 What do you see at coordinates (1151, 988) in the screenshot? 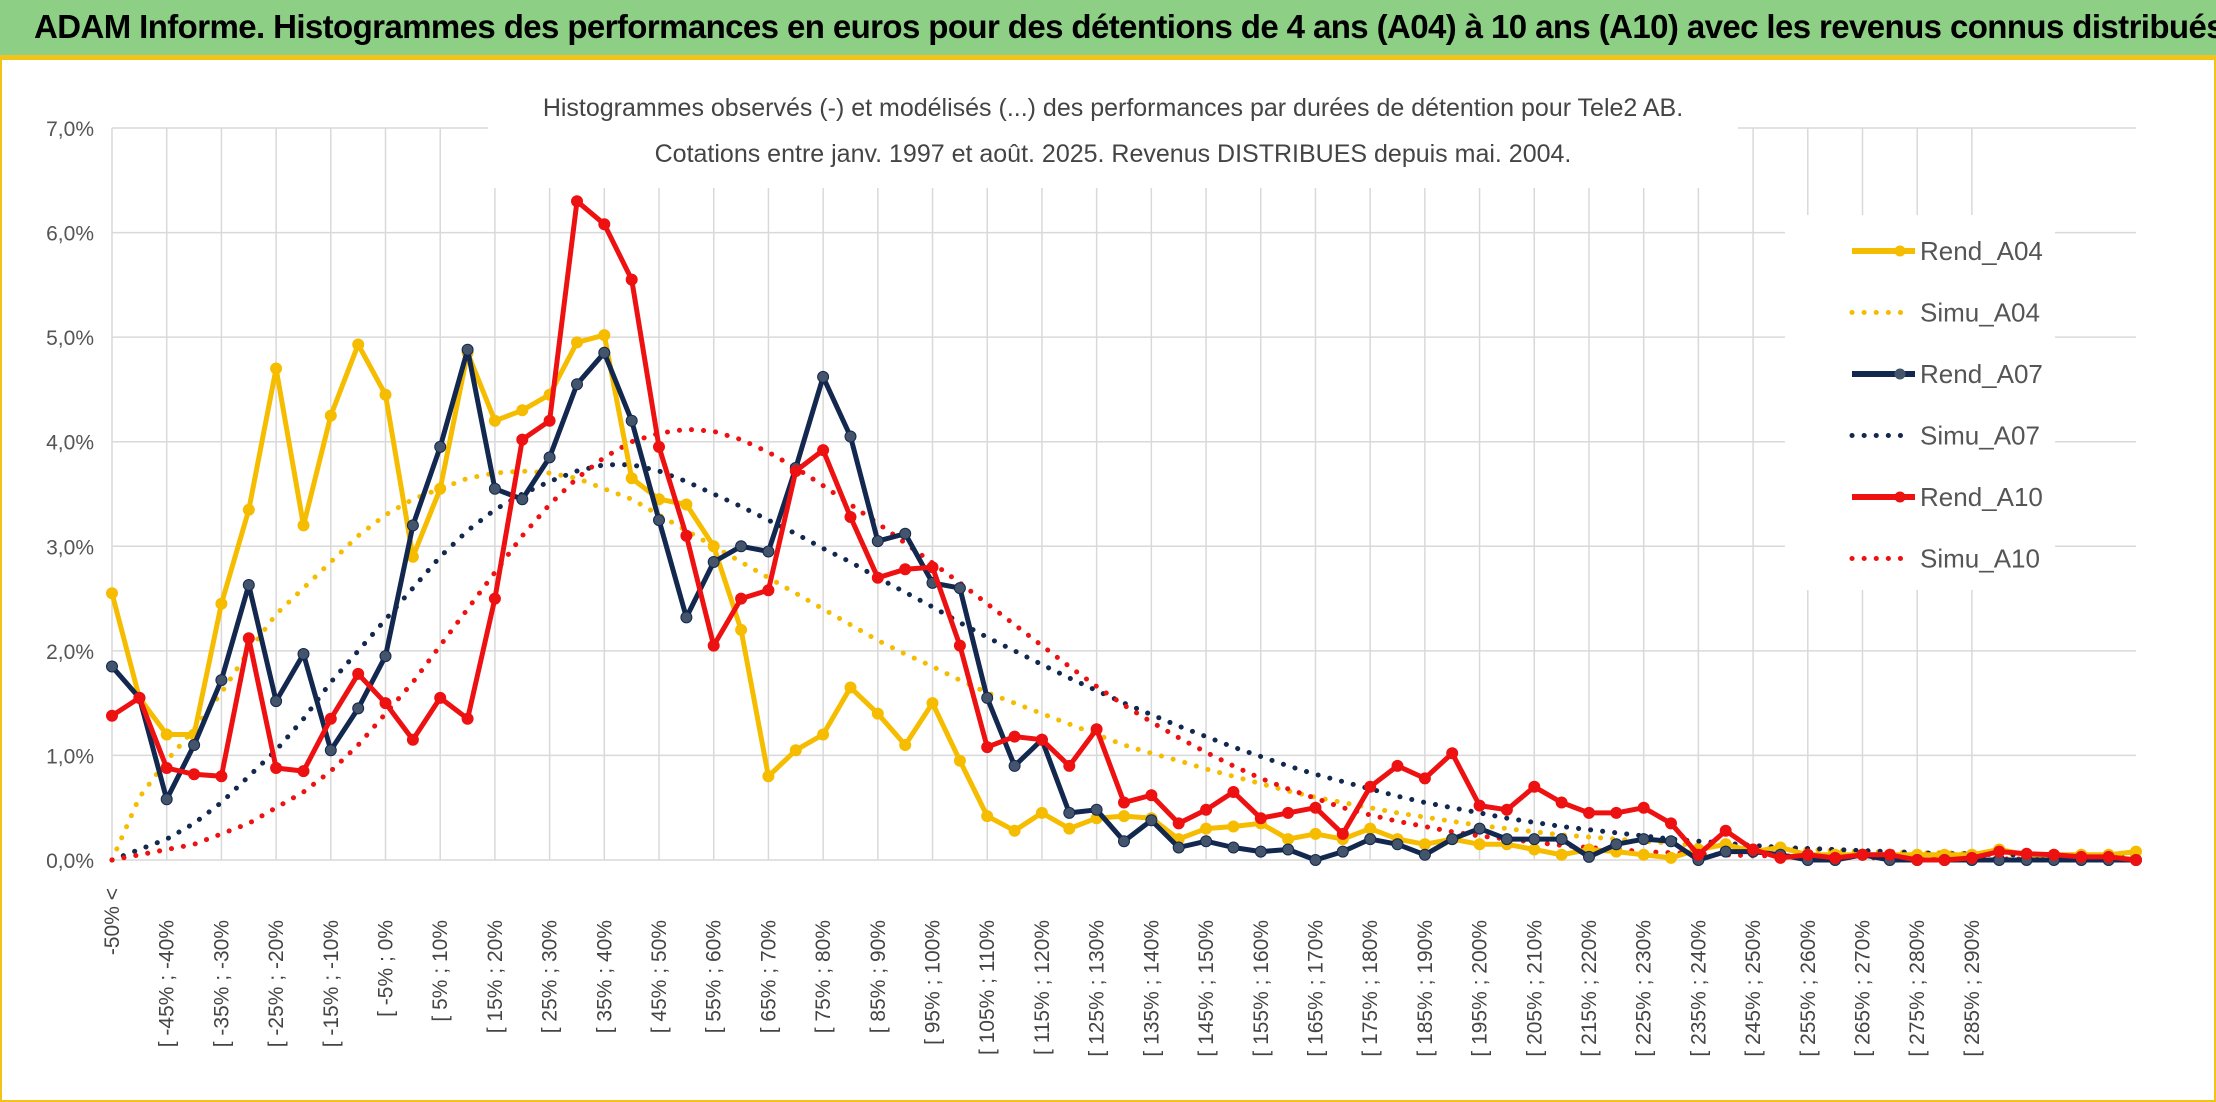
I see `x-tick-label: [ 135% ; 140%` at bounding box center [1151, 988].